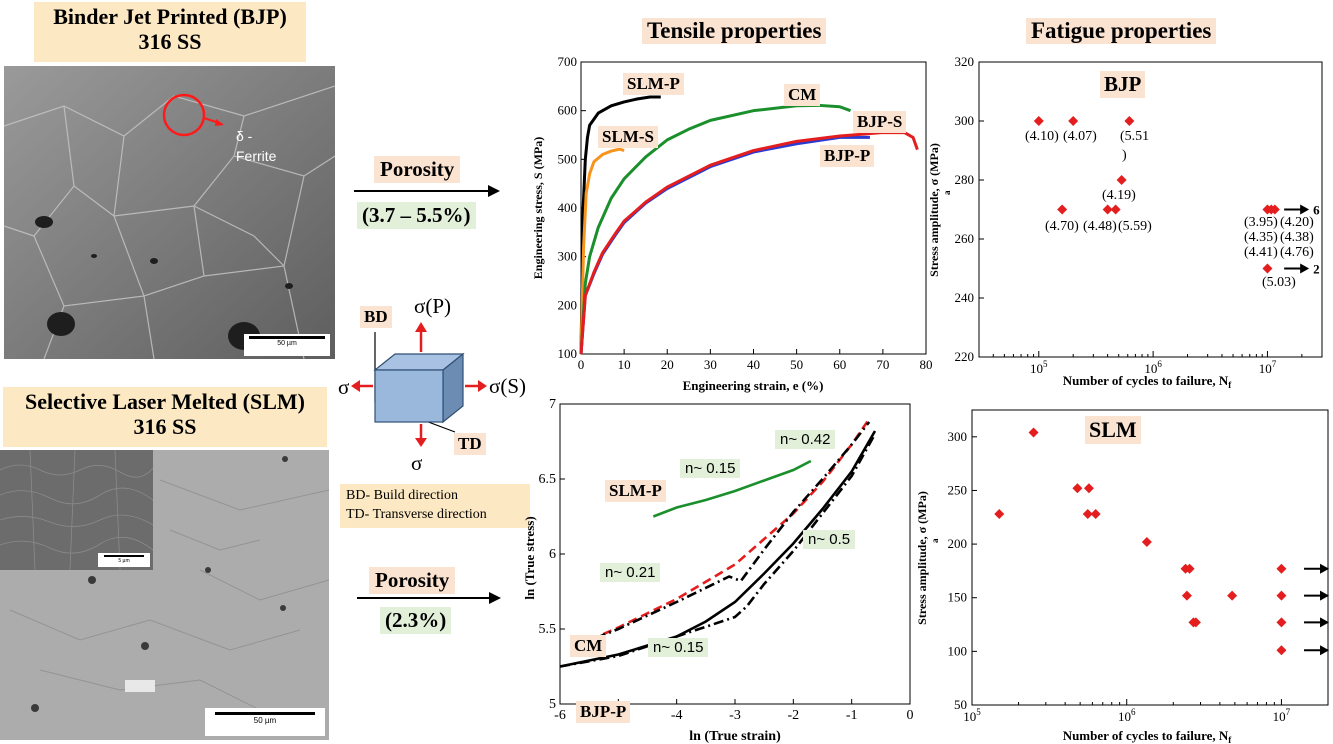 This screenshot has width=1333, height=744. What do you see at coordinates (184, 115) in the screenshot?
I see `ferrite-highlight-circle` at bounding box center [184, 115].